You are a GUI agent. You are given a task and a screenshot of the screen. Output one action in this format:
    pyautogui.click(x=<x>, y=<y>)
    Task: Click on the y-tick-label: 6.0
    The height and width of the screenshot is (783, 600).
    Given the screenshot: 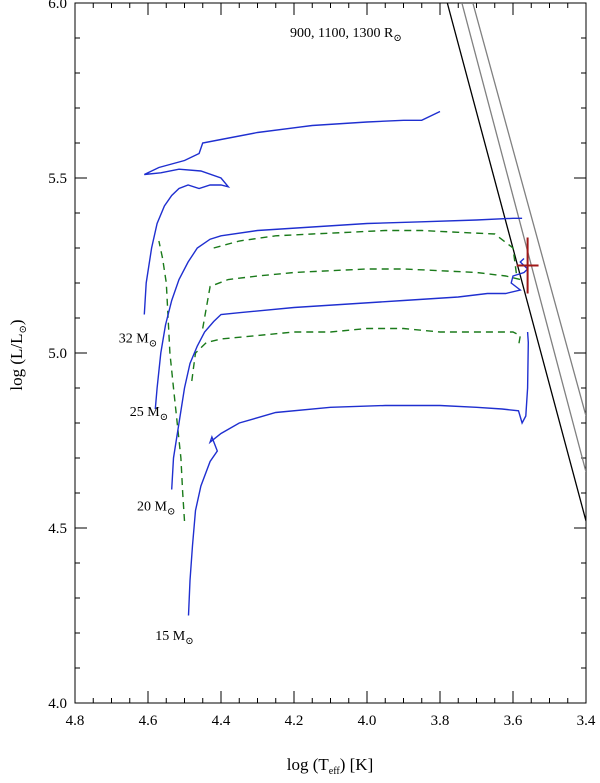 What is the action you would take?
    pyautogui.click(x=57, y=6)
    